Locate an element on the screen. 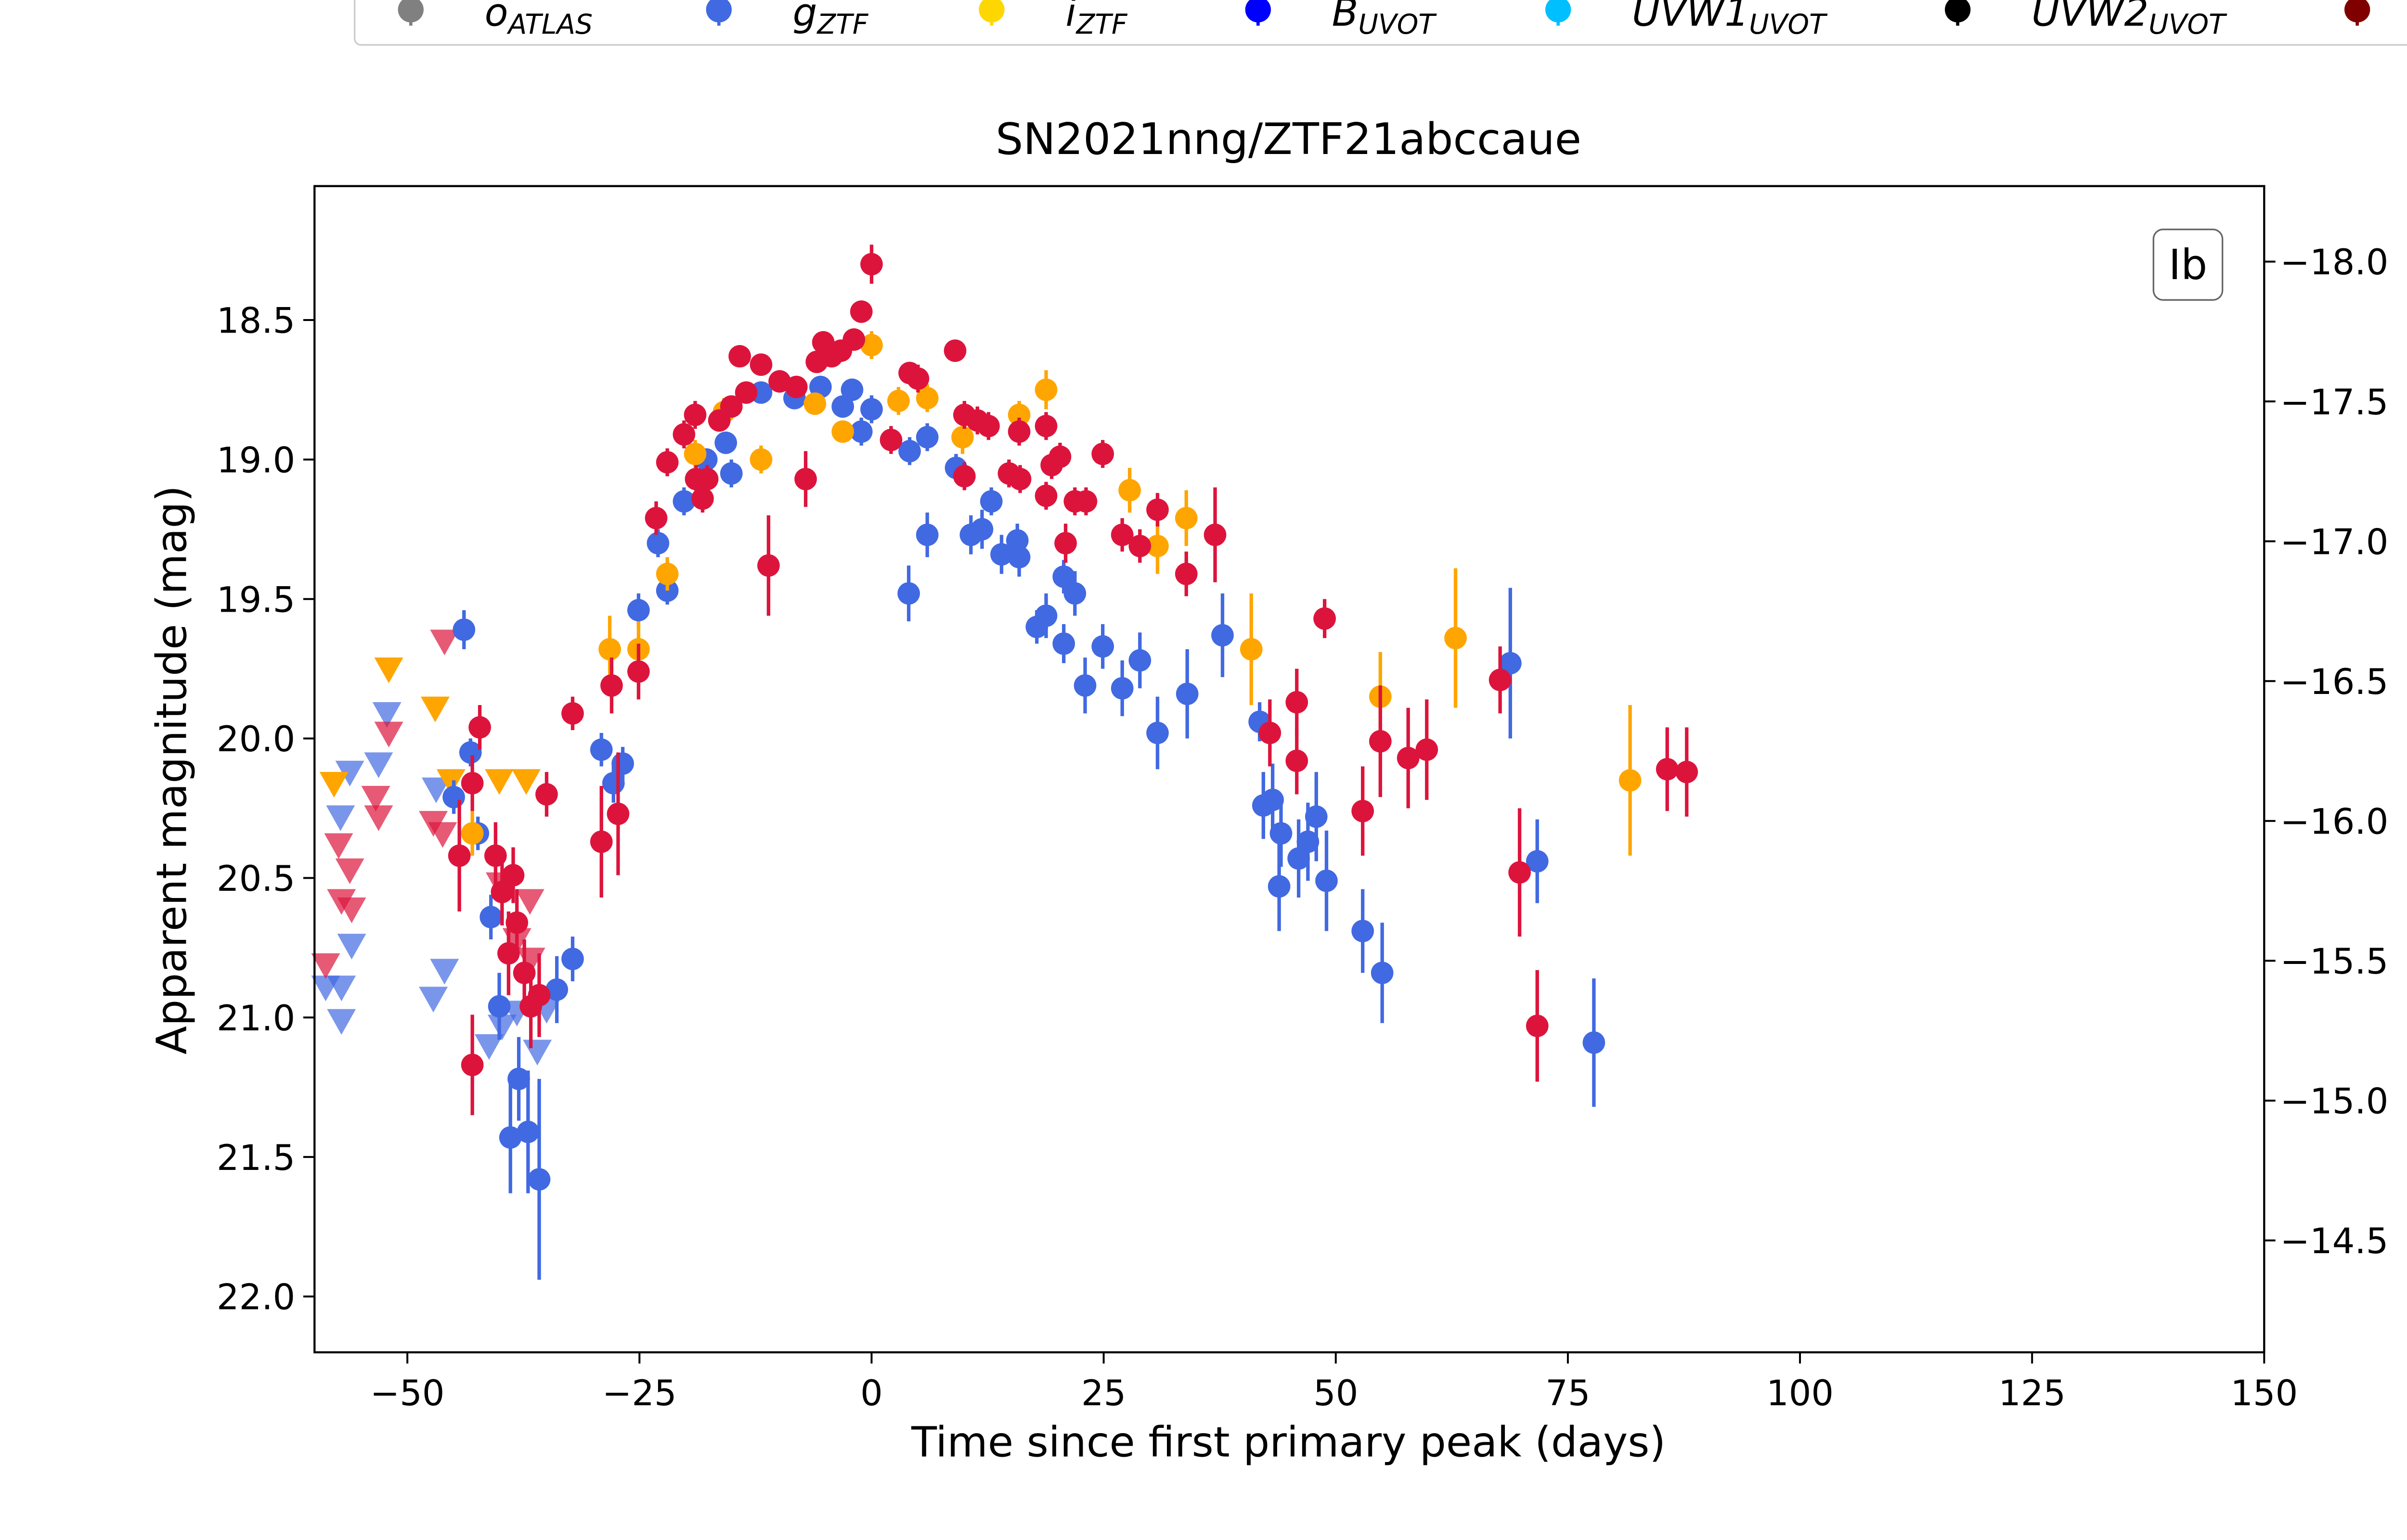  y-axis-label: Apparent magnitude (mag) is located at coordinates (172, 770).